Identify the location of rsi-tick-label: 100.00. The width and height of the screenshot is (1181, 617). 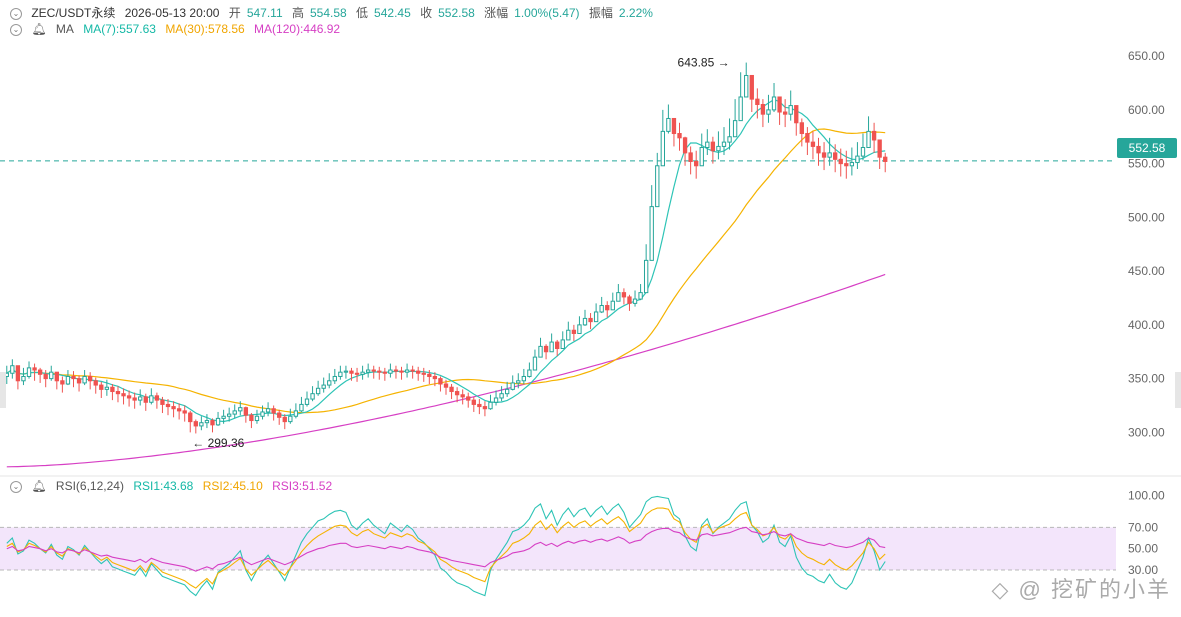
(1146, 495).